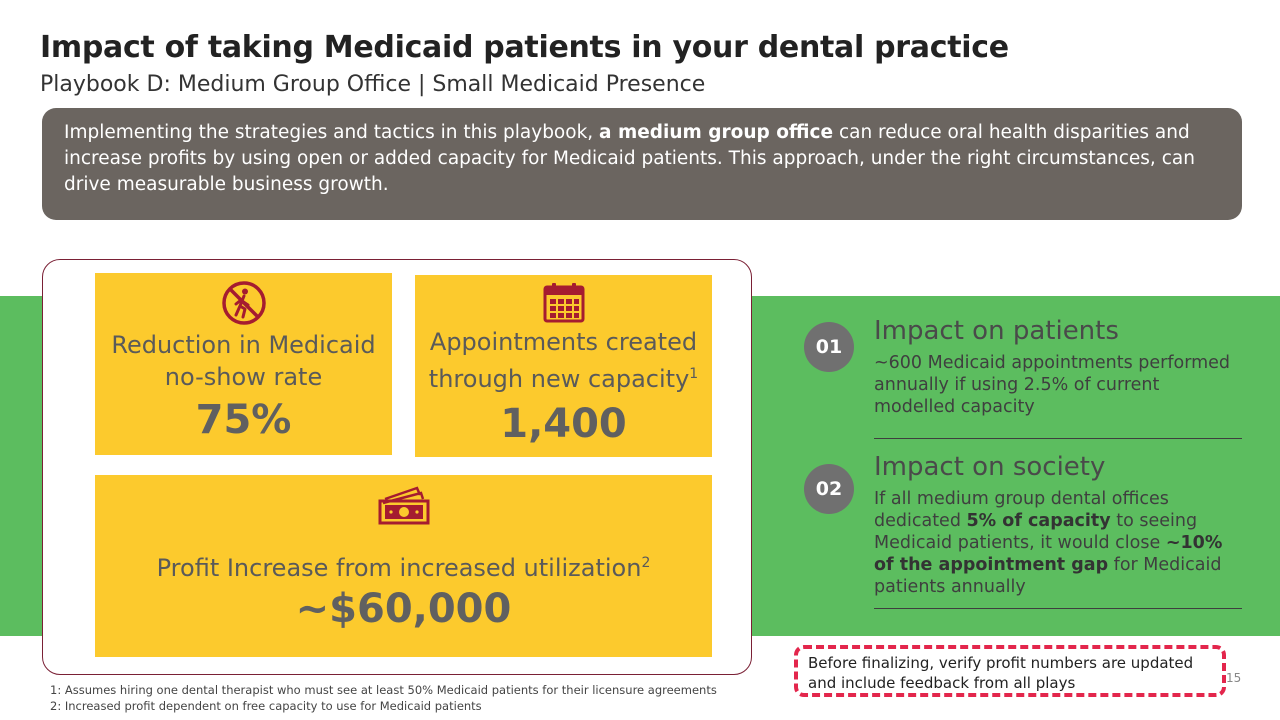 Image resolution: width=1280 pixels, height=720 pixels. Describe the element at coordinates (1234, 678) in the screenshot. I see `page-number: 15` at that location.